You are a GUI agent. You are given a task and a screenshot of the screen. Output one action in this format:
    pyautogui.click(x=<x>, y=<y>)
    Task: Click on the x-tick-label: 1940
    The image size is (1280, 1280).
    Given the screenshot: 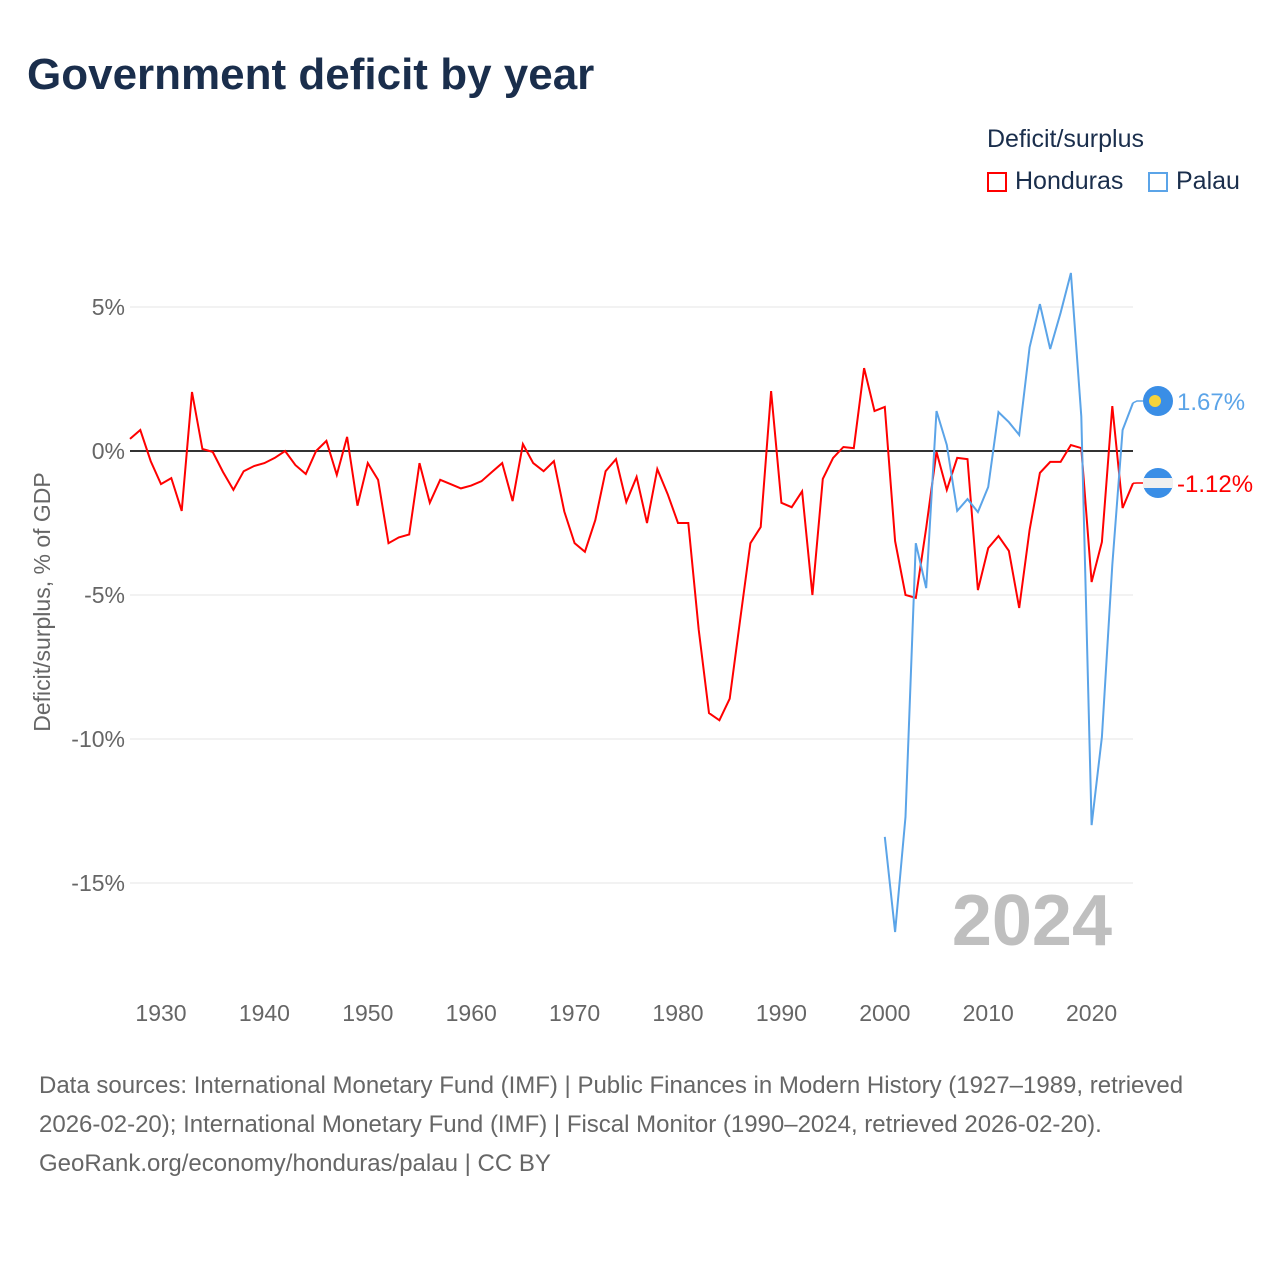 What is the action you would take?
    pyautogui.click(x=264, y=1013)
    